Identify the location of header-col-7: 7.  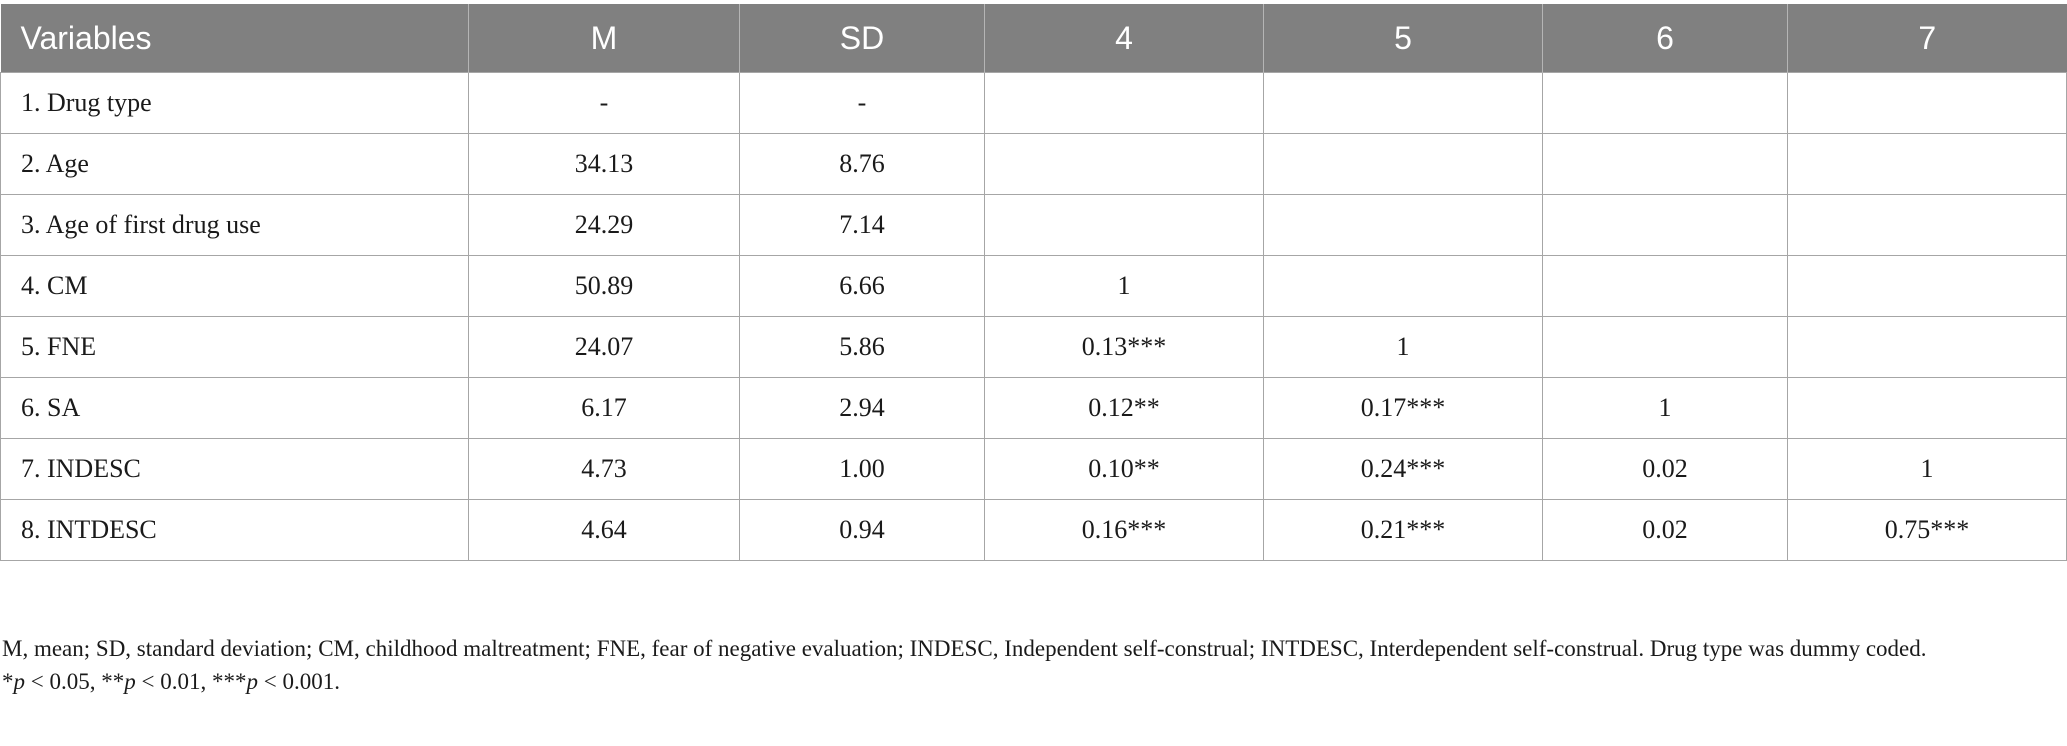
(1927, 38).